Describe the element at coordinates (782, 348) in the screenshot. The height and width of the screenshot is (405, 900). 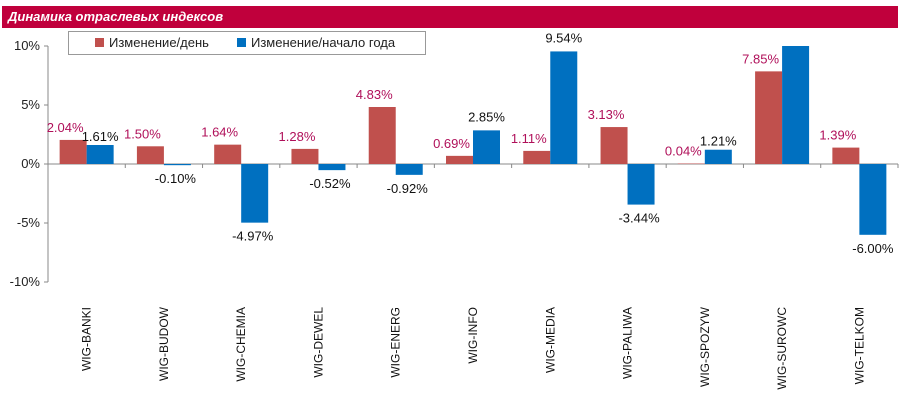
I see `x-category-label: WIG-SUROWC` at that location.